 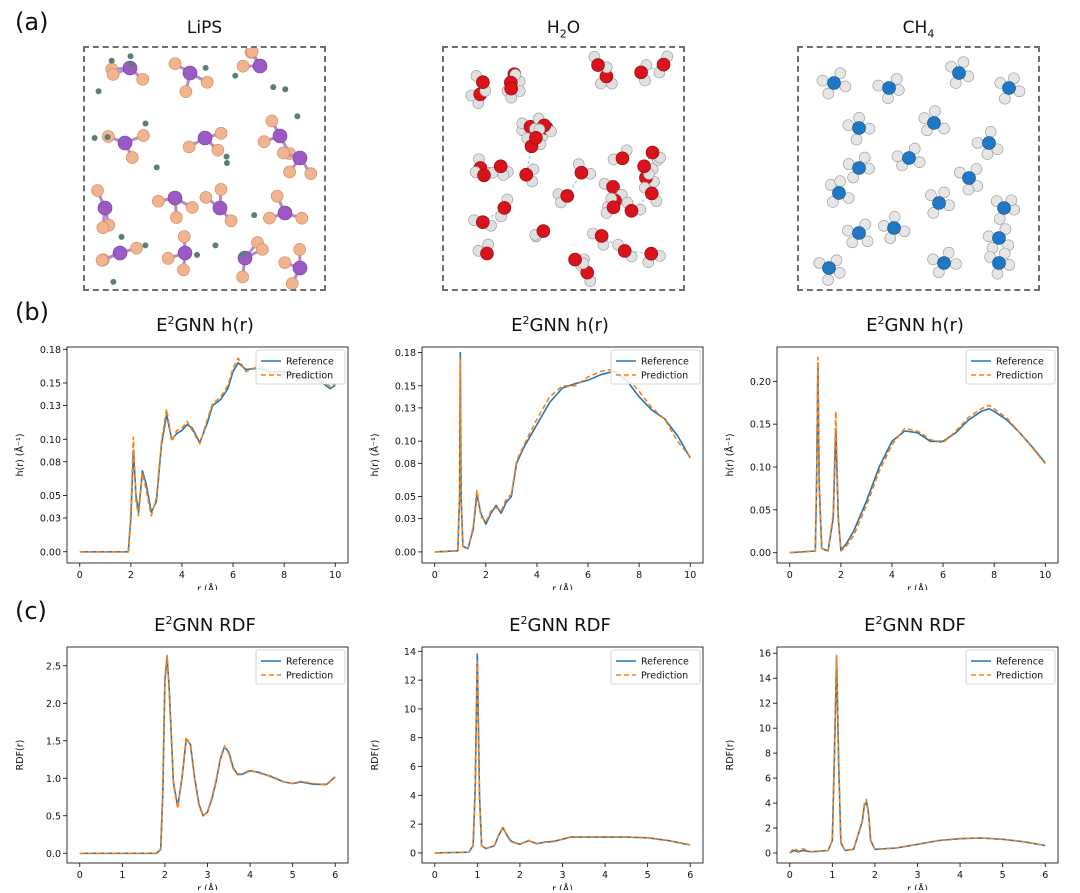 What do you see at coordinates (410, 652) in the screenshot?
I see `y-tick-label: 14` at bounding box center [410, 652].